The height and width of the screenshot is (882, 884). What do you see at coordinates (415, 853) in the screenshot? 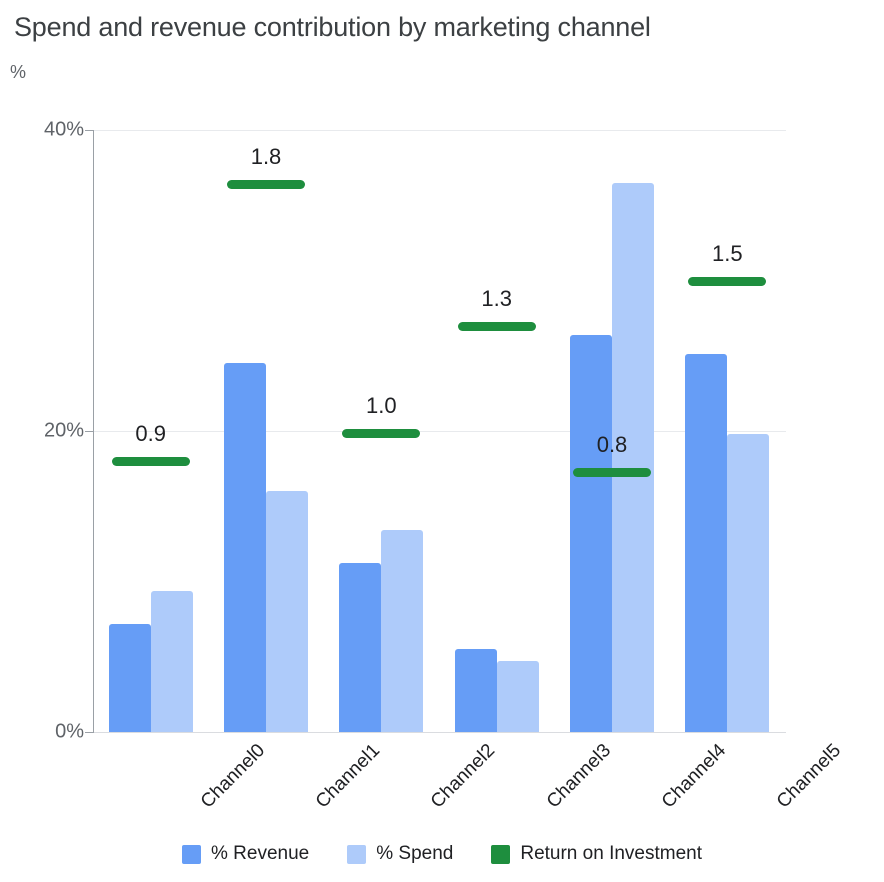
I see `legend-label: % Spend` at bounding box center [415, 853].